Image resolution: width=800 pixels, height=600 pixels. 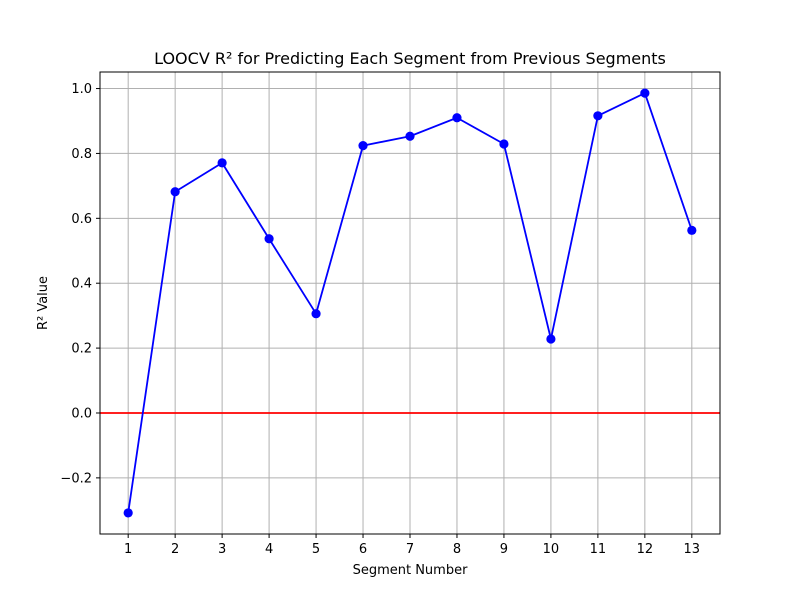 I want to click on x-tick-label: 13, so click(x=692, y=549).